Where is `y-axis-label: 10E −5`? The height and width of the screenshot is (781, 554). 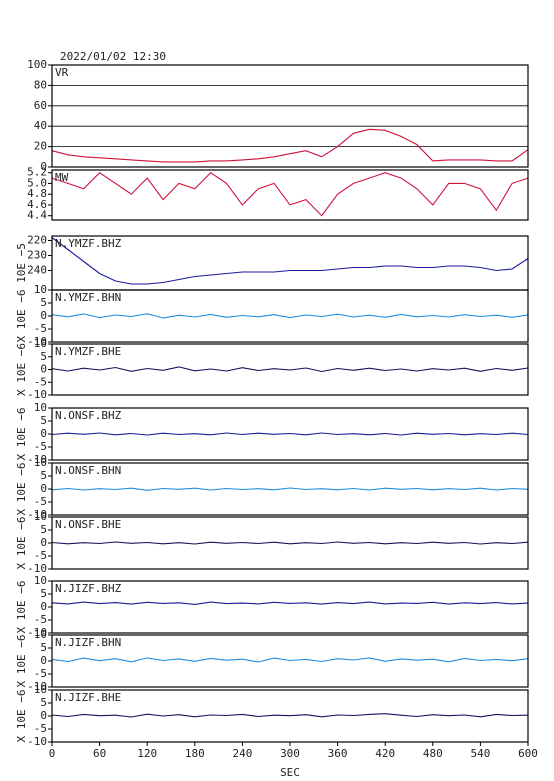 y-axis-label: 10E −5 is located at coordinates (21, 263).